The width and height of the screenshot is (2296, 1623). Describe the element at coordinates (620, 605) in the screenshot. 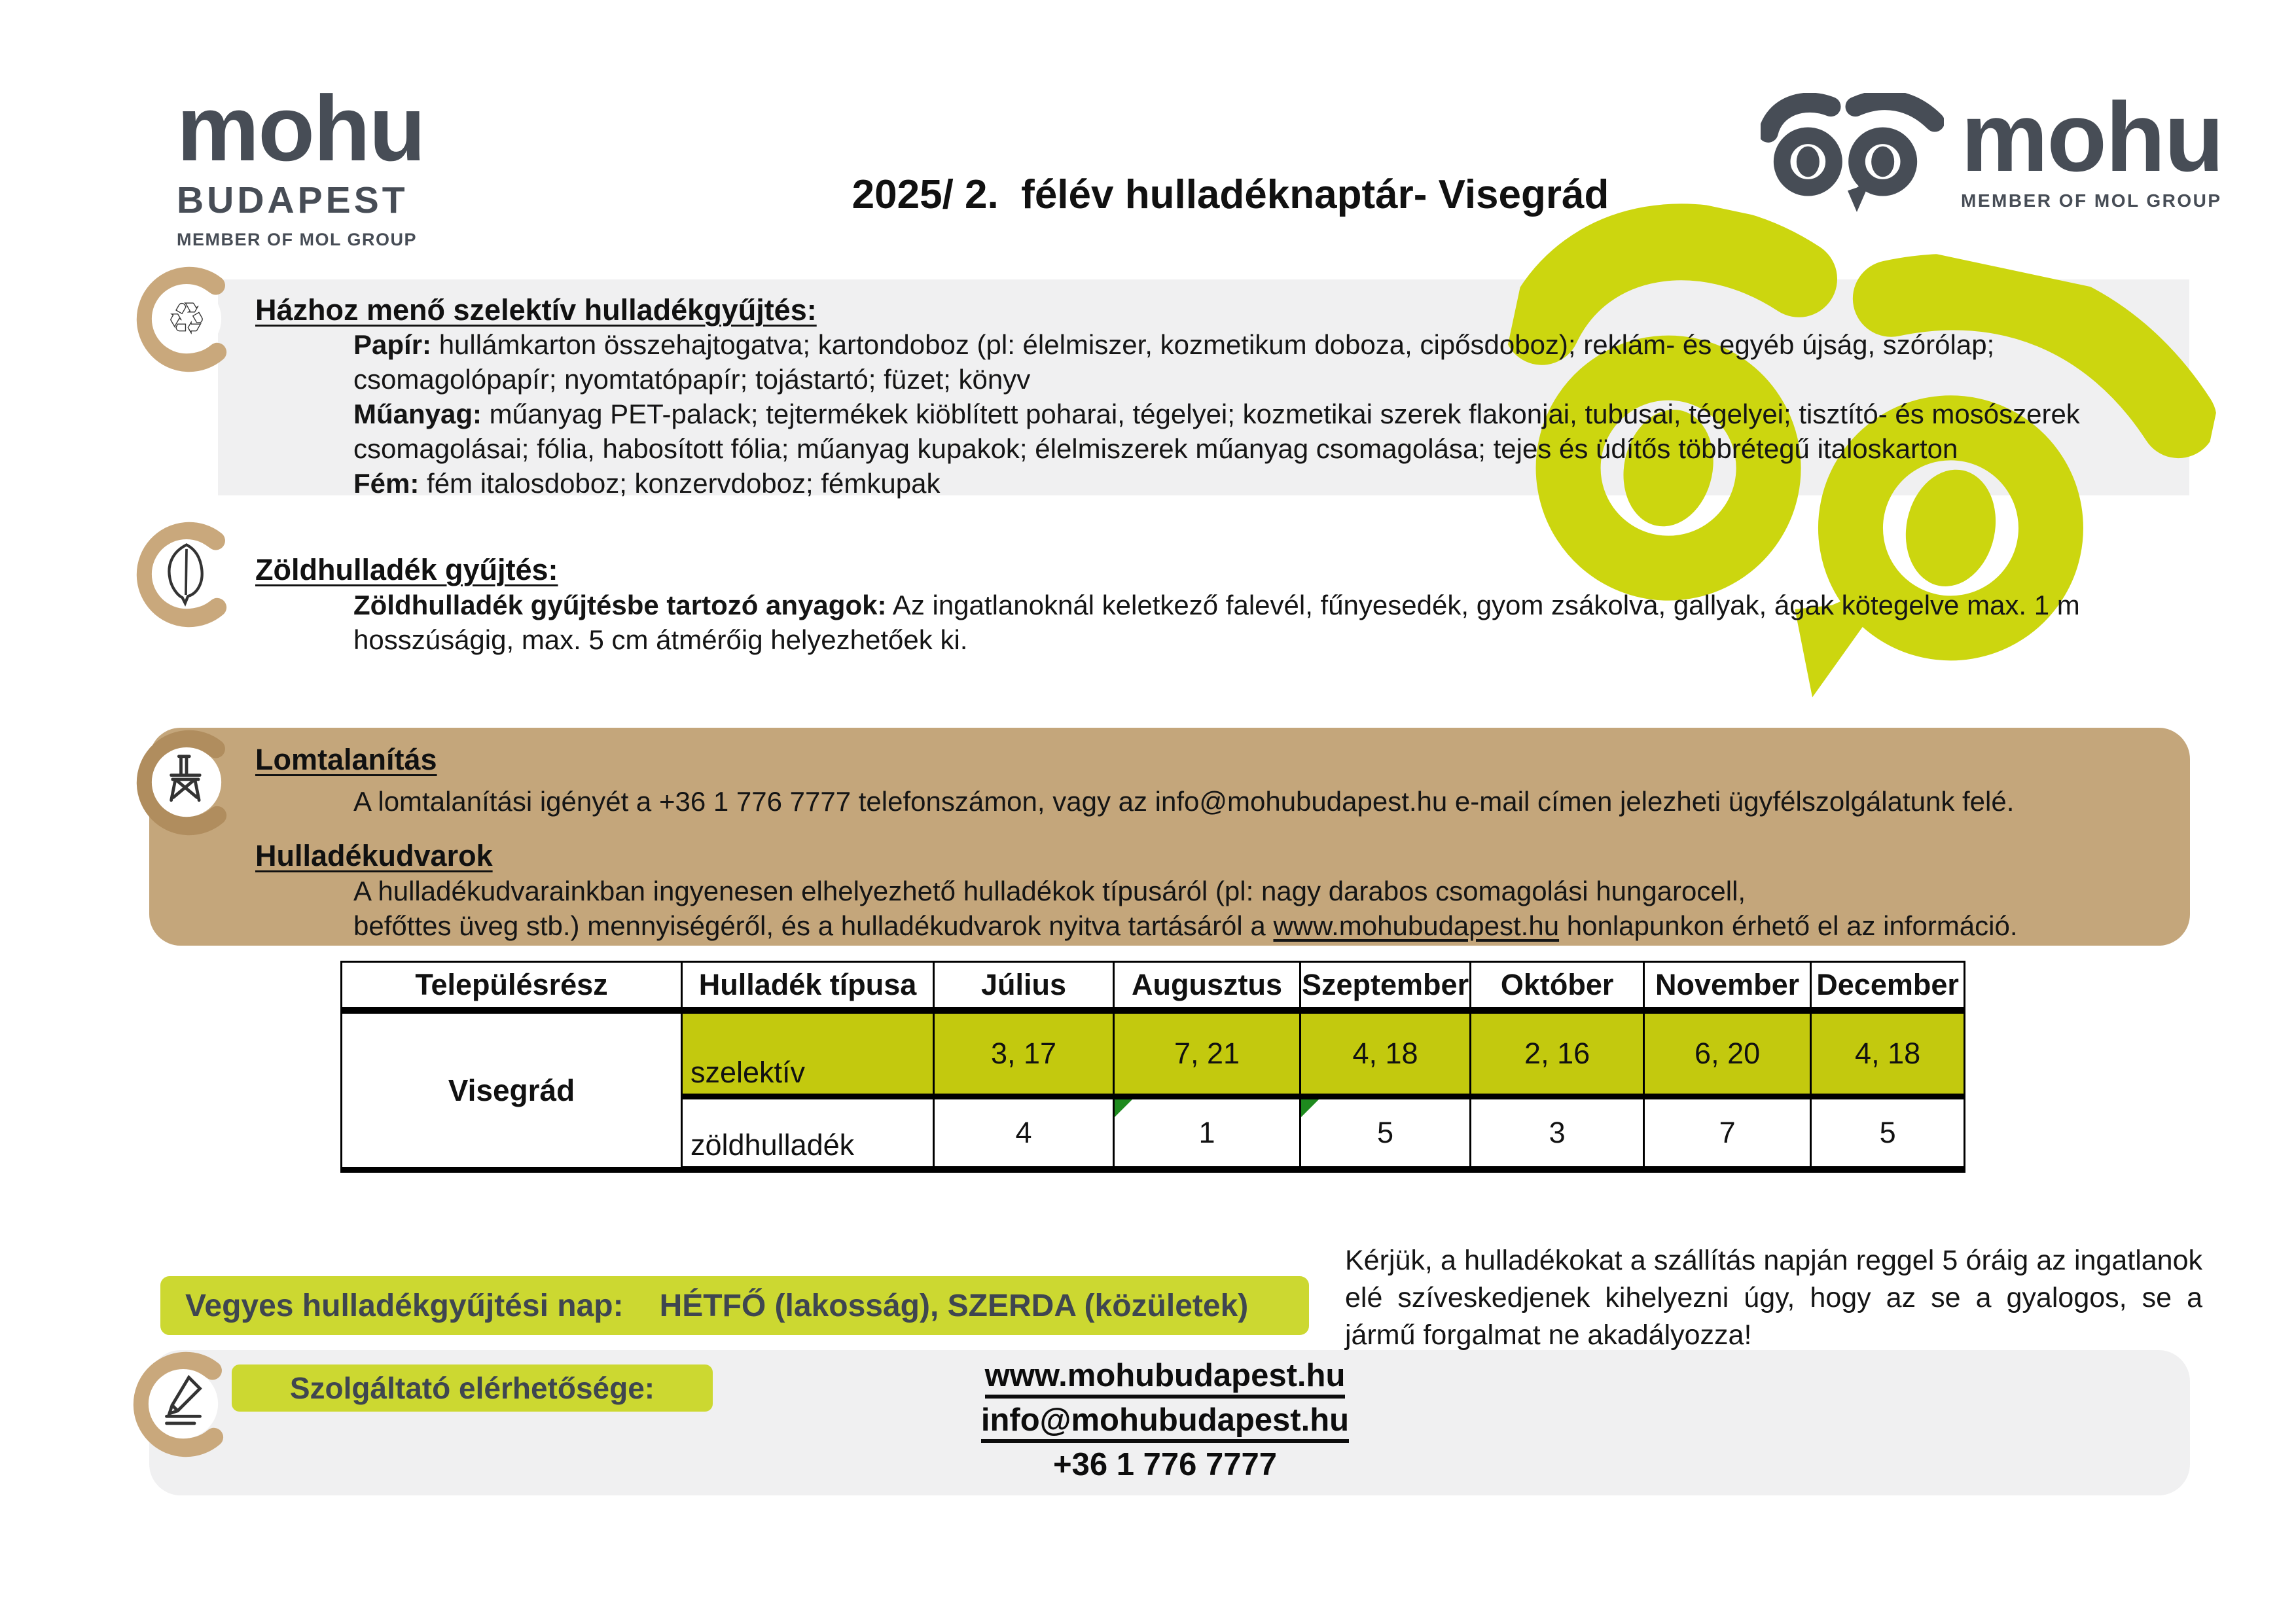

I see `green-label: Zöldhulladék gyűjtésbe tartozó anyagok:` at that location.